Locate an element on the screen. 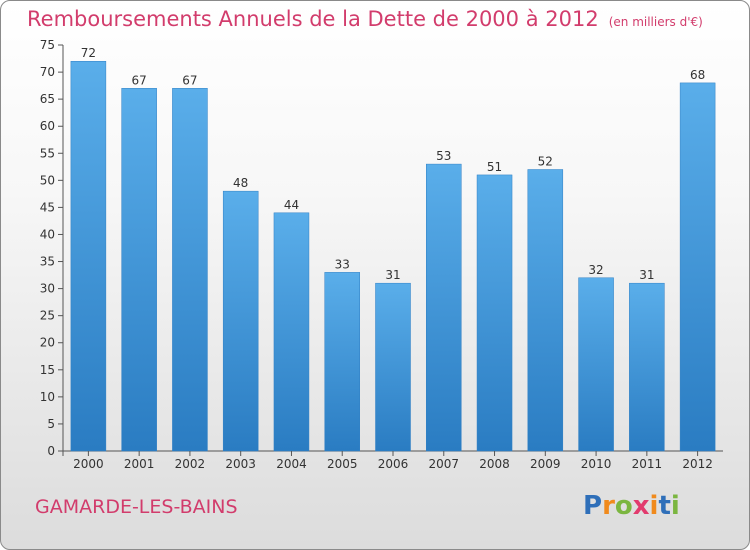 This screenshot has width=750, height=550. logo-letter: r is located at coordinates (608, 506).